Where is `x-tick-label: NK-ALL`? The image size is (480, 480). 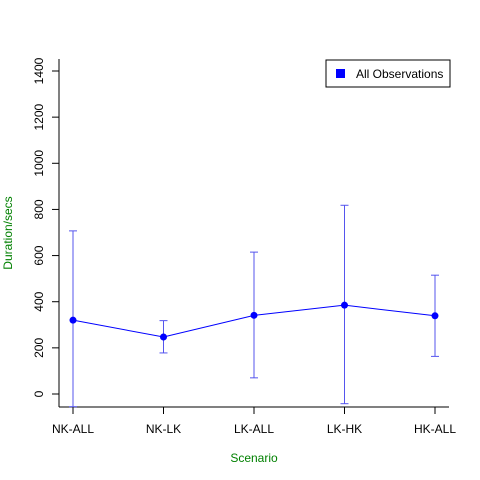 x-tick-label: NK-ALL is located at coordinates (73, 429).